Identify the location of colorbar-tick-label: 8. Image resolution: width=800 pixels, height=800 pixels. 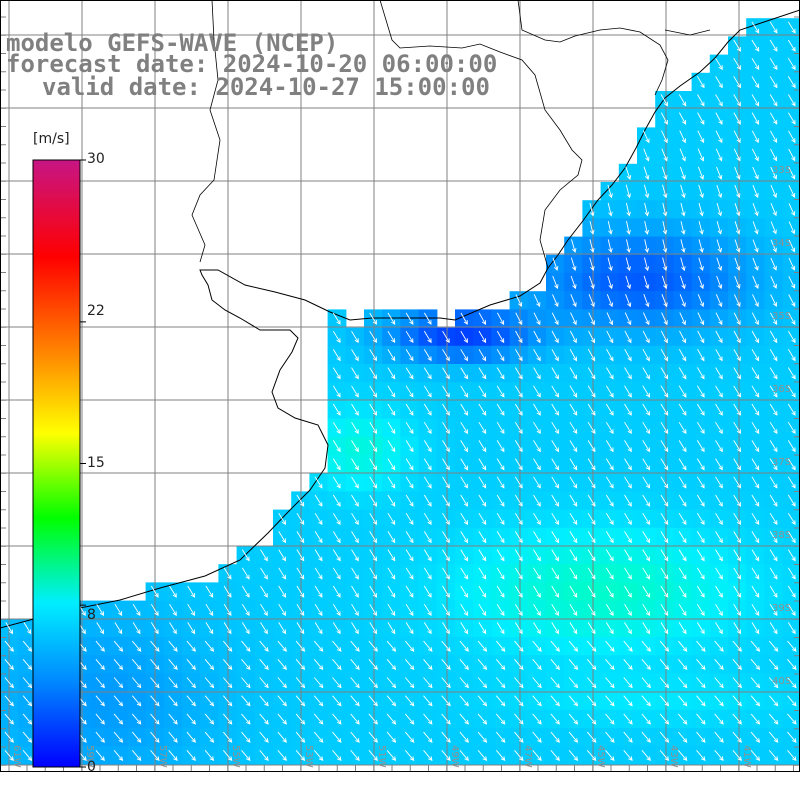
(91, 615).